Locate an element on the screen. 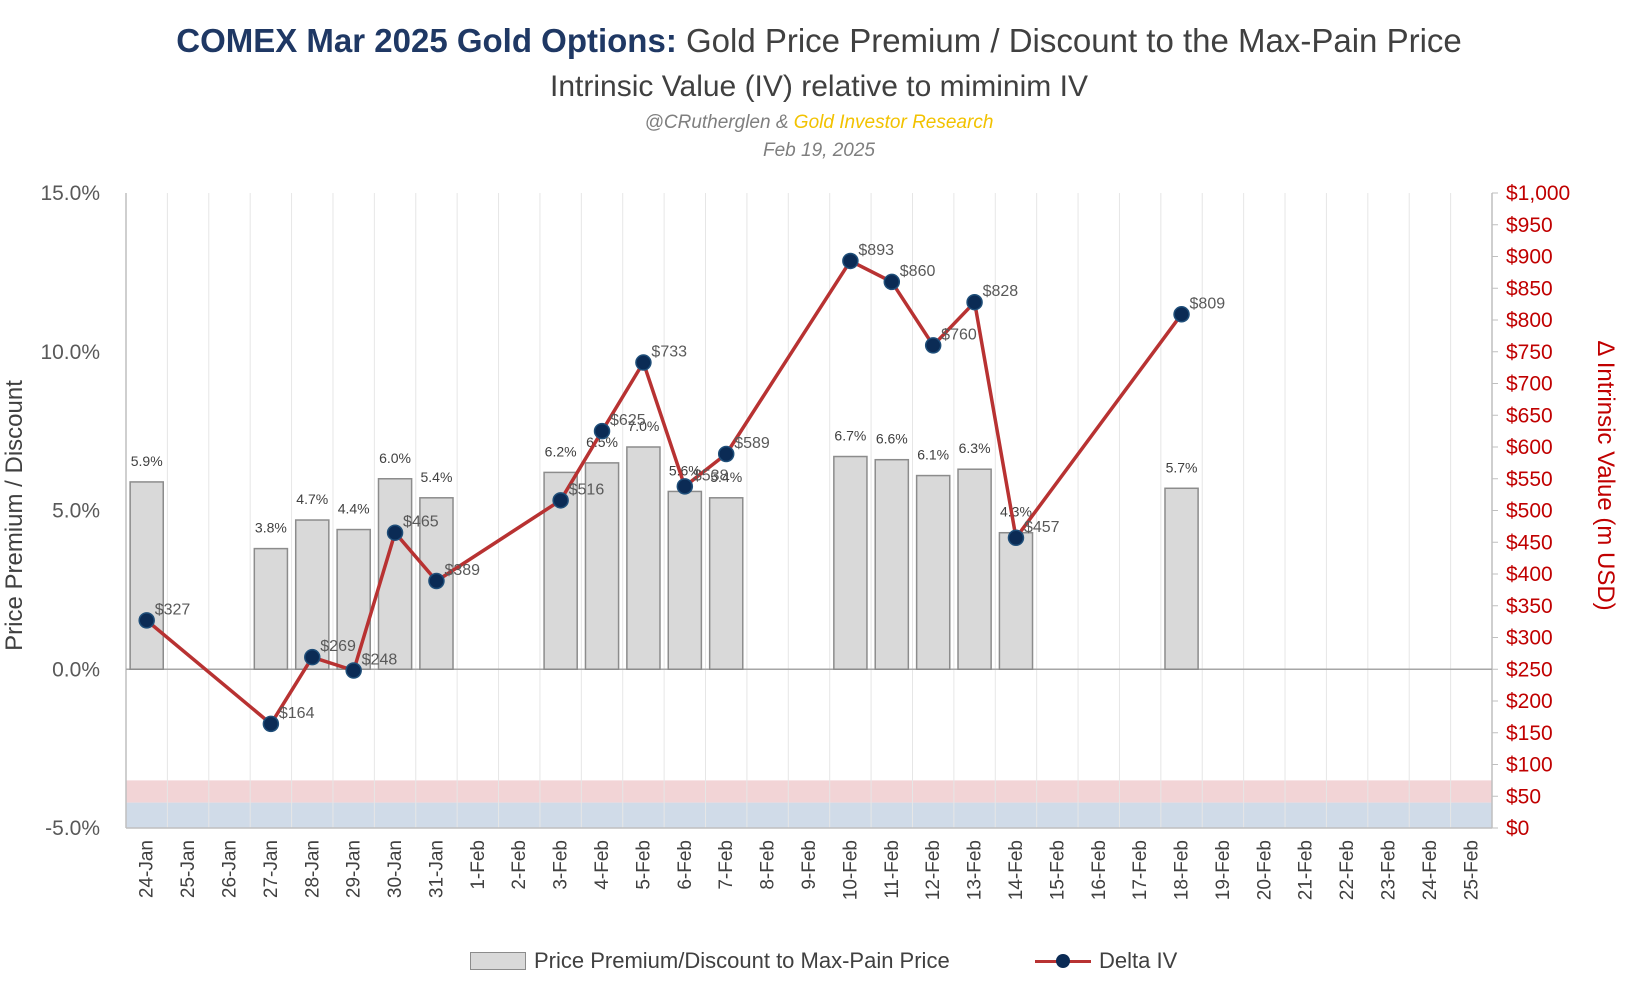 The image size is (1638, 986). legend-bar-swatch is located at coordinates (498, 961).